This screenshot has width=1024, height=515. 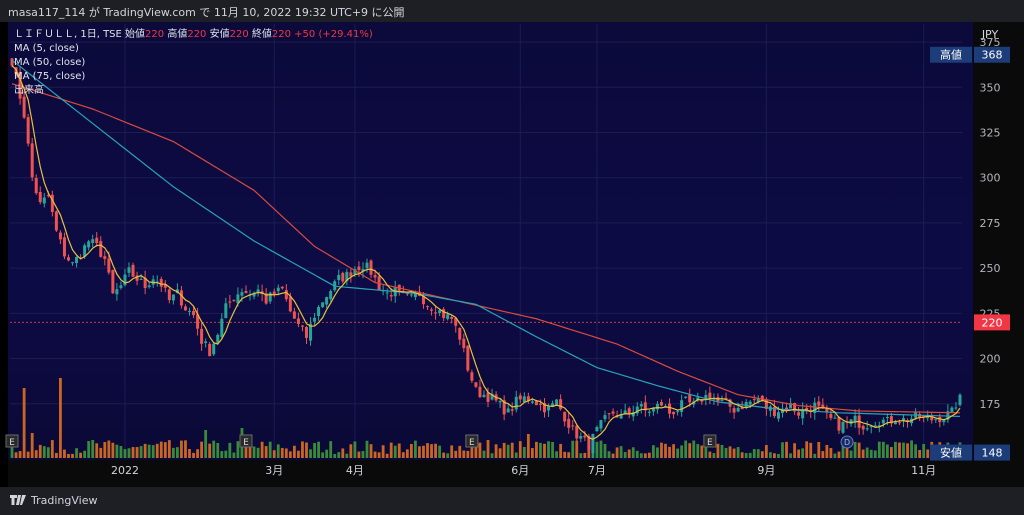 I want to click on y-tick-label: 200, so click(x=990, y=359).